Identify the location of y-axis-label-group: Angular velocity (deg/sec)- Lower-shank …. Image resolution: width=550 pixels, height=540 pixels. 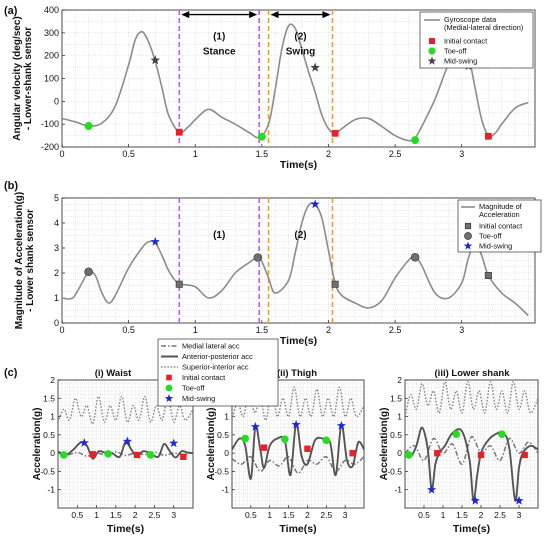
(23, 78).